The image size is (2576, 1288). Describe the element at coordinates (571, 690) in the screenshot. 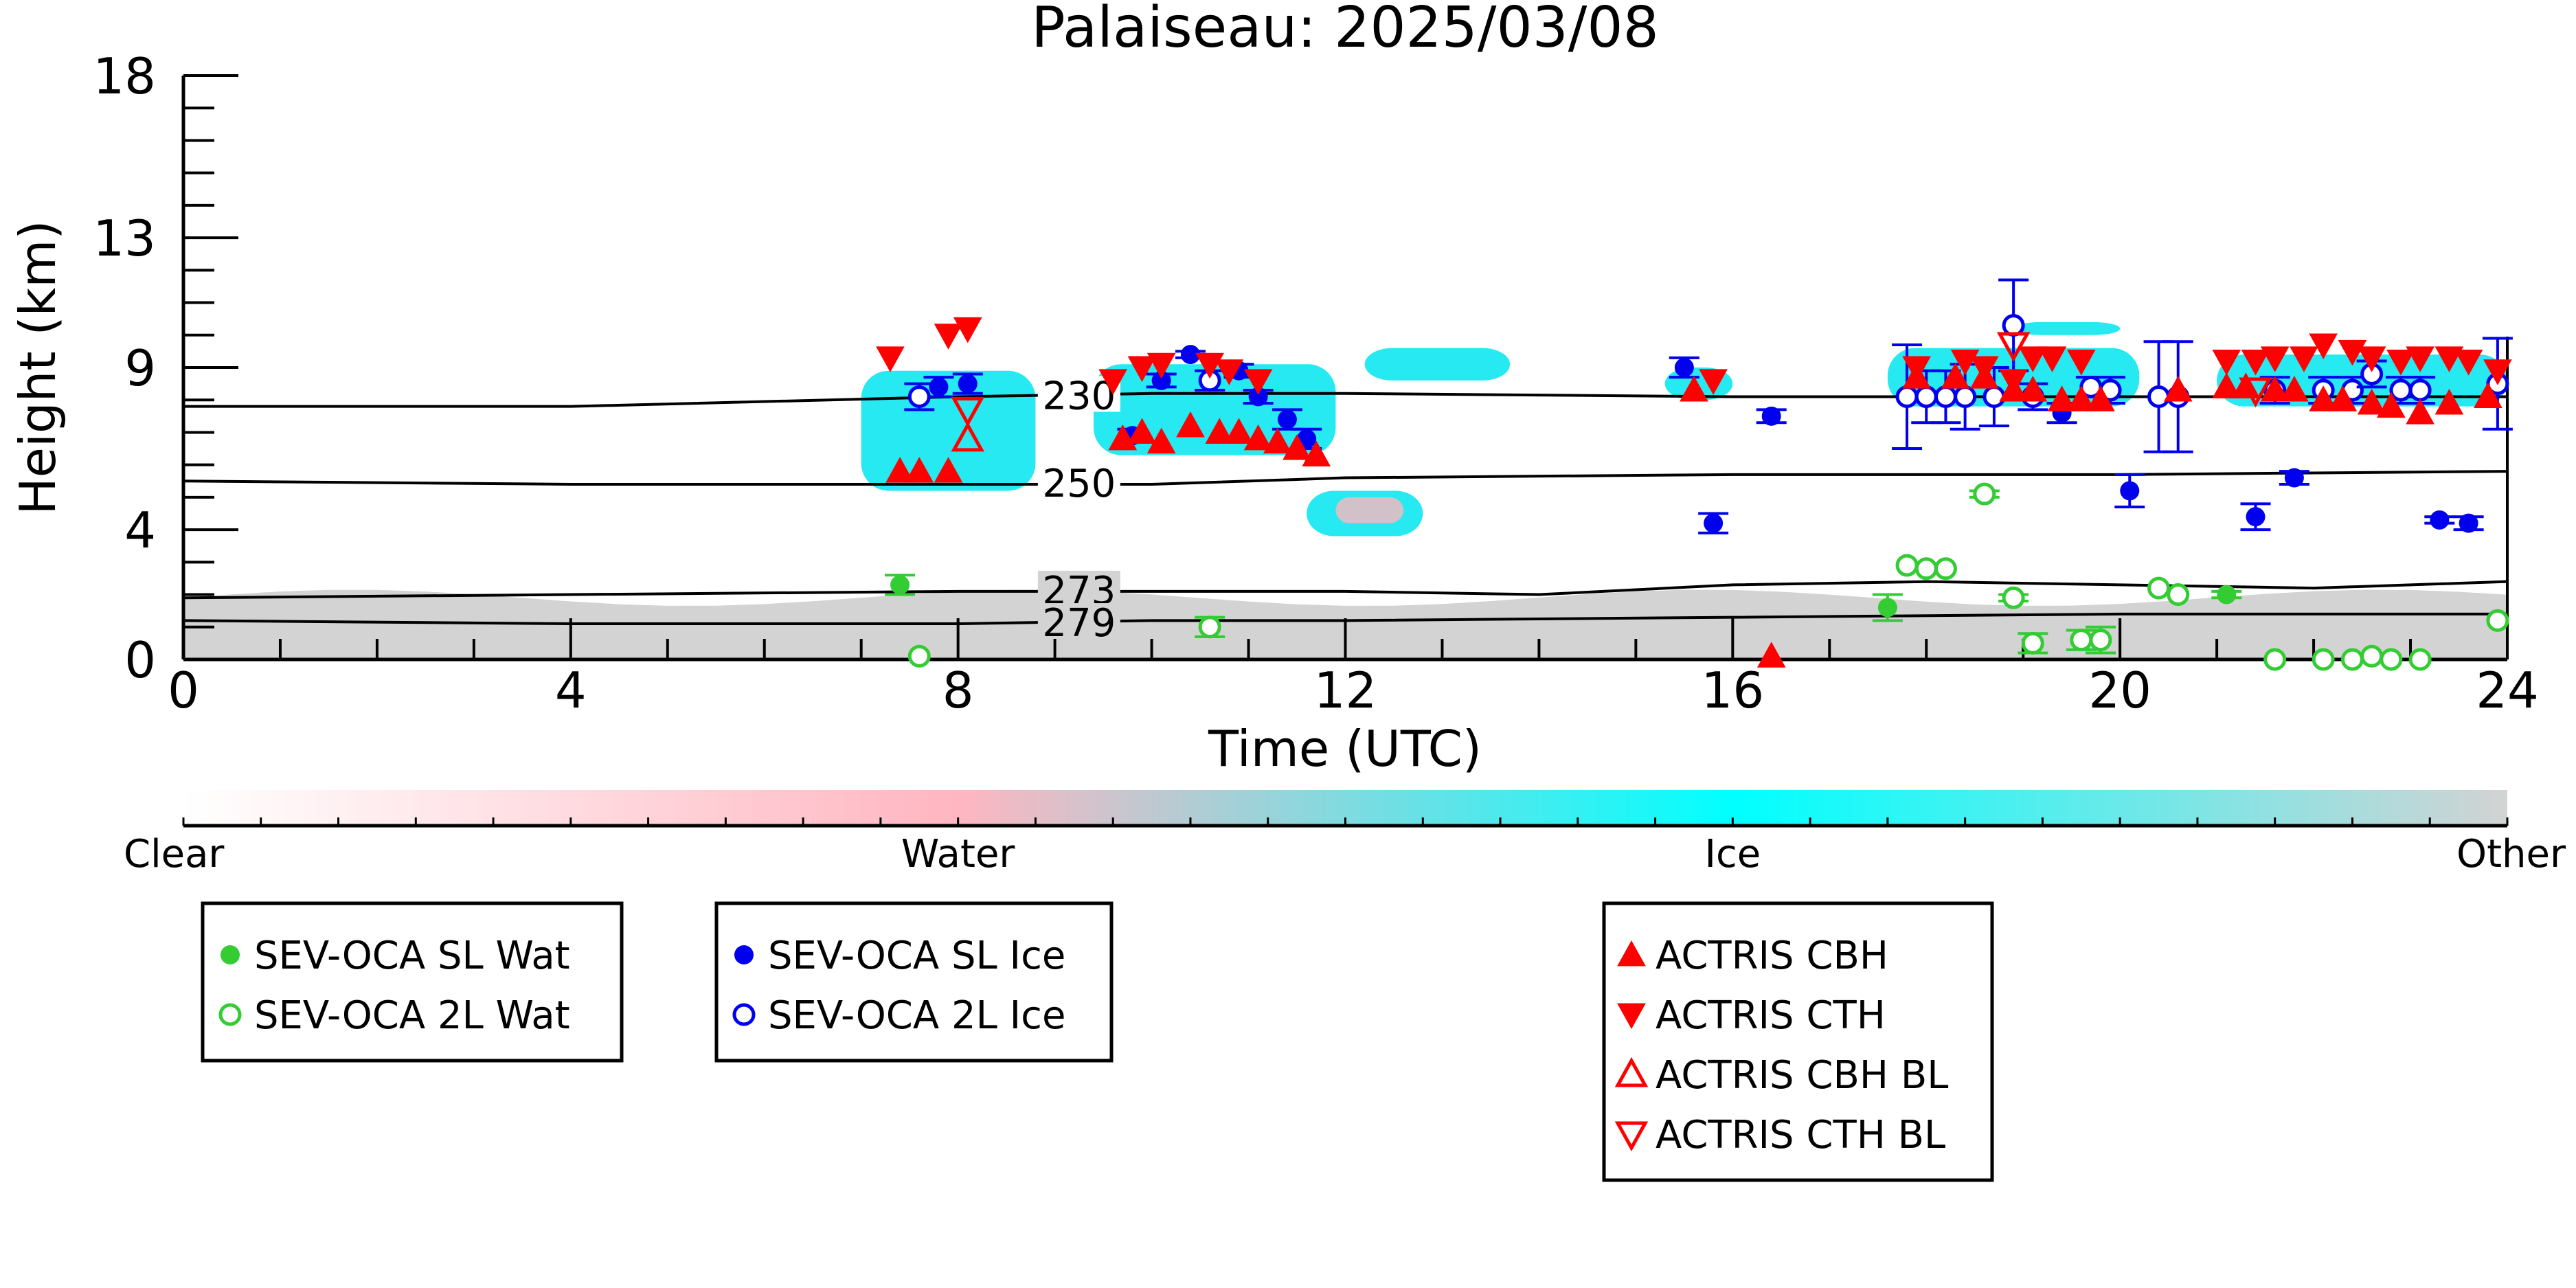

I see `x-tick-label: 4` at that location.